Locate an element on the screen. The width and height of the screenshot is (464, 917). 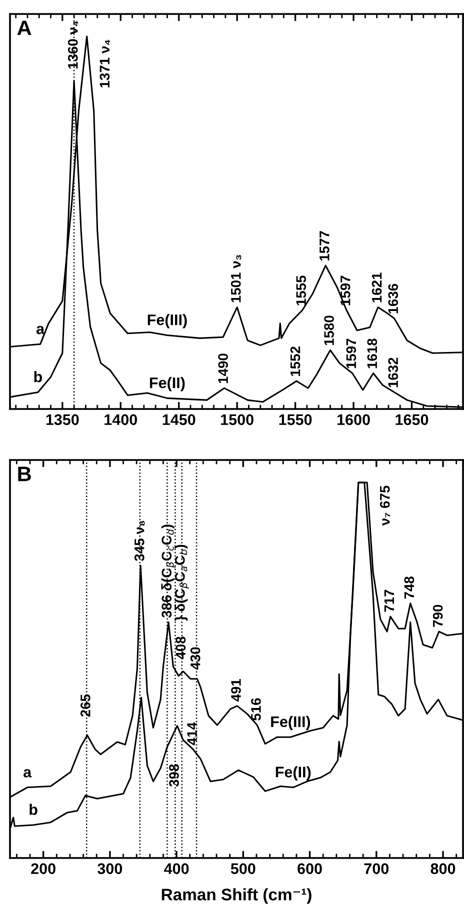
annotation: ν₇ 675 is located at coordinates (385, 506).